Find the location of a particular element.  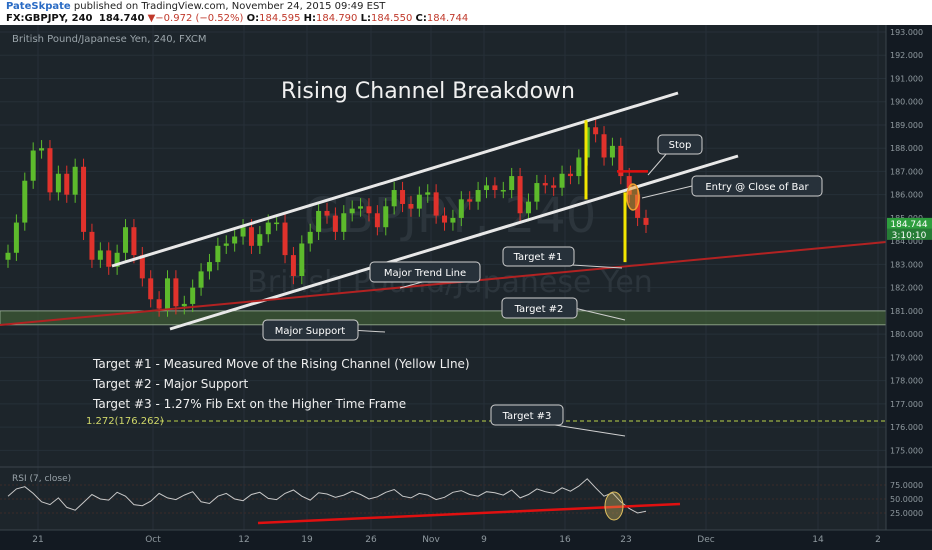

rsi-tick-label: 50.0000 is located at coordinates (906, 499).